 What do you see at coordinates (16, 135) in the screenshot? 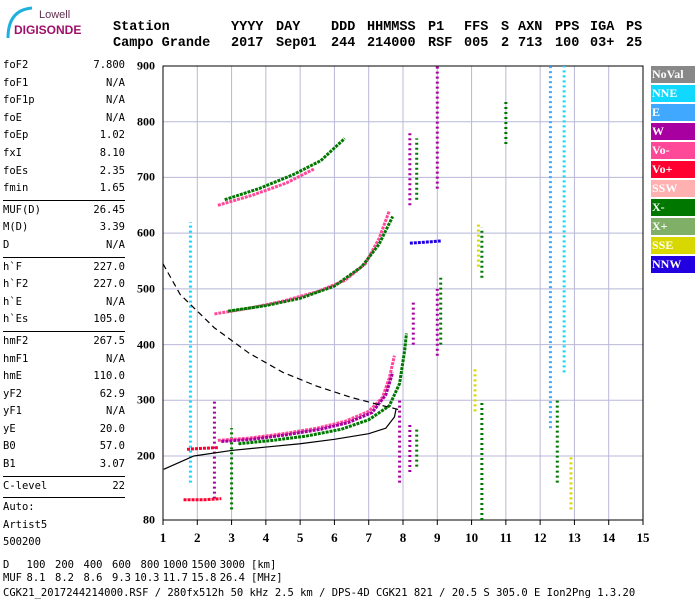
I see `param-name: foEp` at bounding box center [16, 135].